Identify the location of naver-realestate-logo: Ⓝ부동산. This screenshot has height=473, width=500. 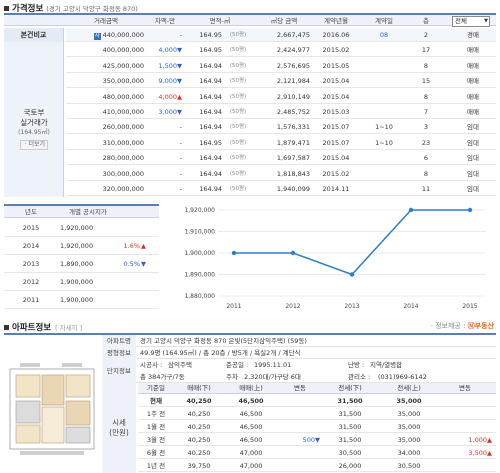
(480, 326).